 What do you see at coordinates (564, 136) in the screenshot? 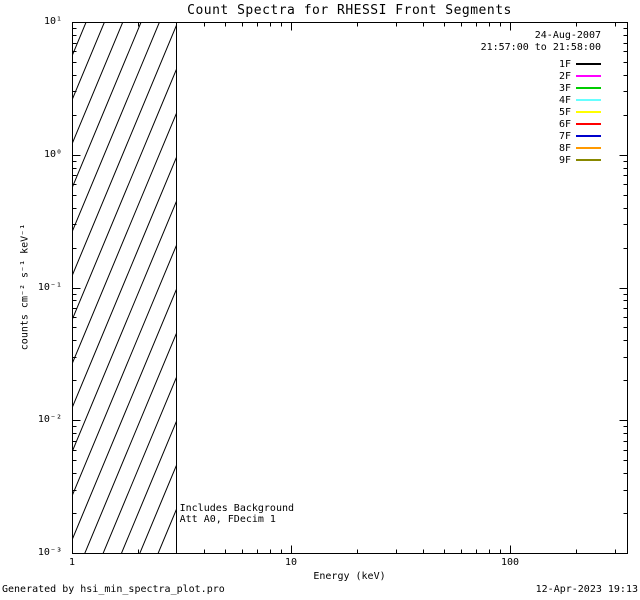
I see `legend-entry-label: 7F` at bounding box center [564, 136].